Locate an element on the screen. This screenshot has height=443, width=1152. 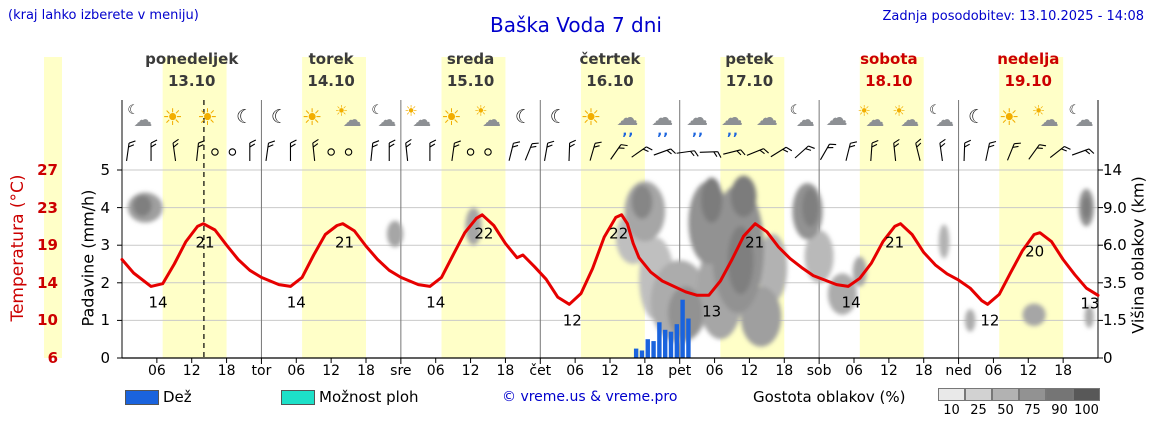
day-header-nedelja: nedelja 19.10 is located at coordinates (1028, 70).